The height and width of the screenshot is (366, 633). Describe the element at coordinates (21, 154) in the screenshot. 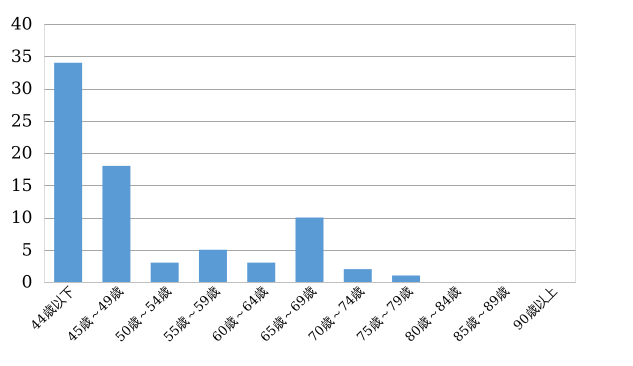

I see `y-tick-label: 20` at that location.